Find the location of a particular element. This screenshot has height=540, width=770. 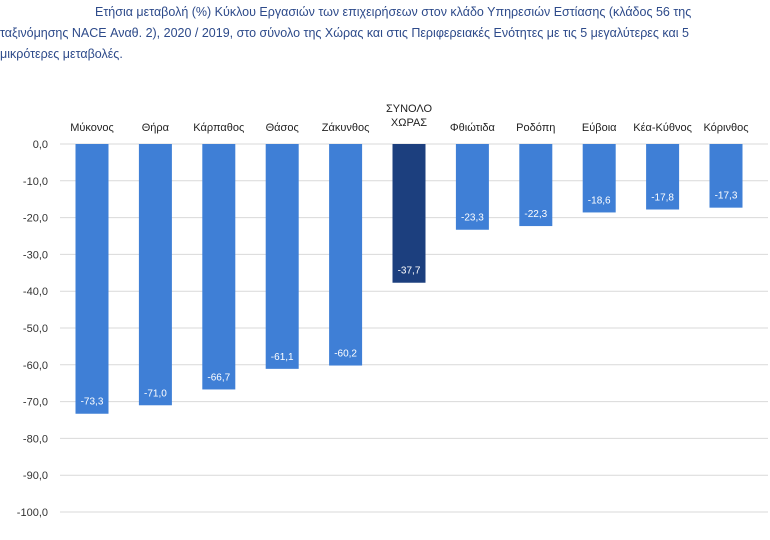

value-label: -60,2 is located at coordinates (345, 354).